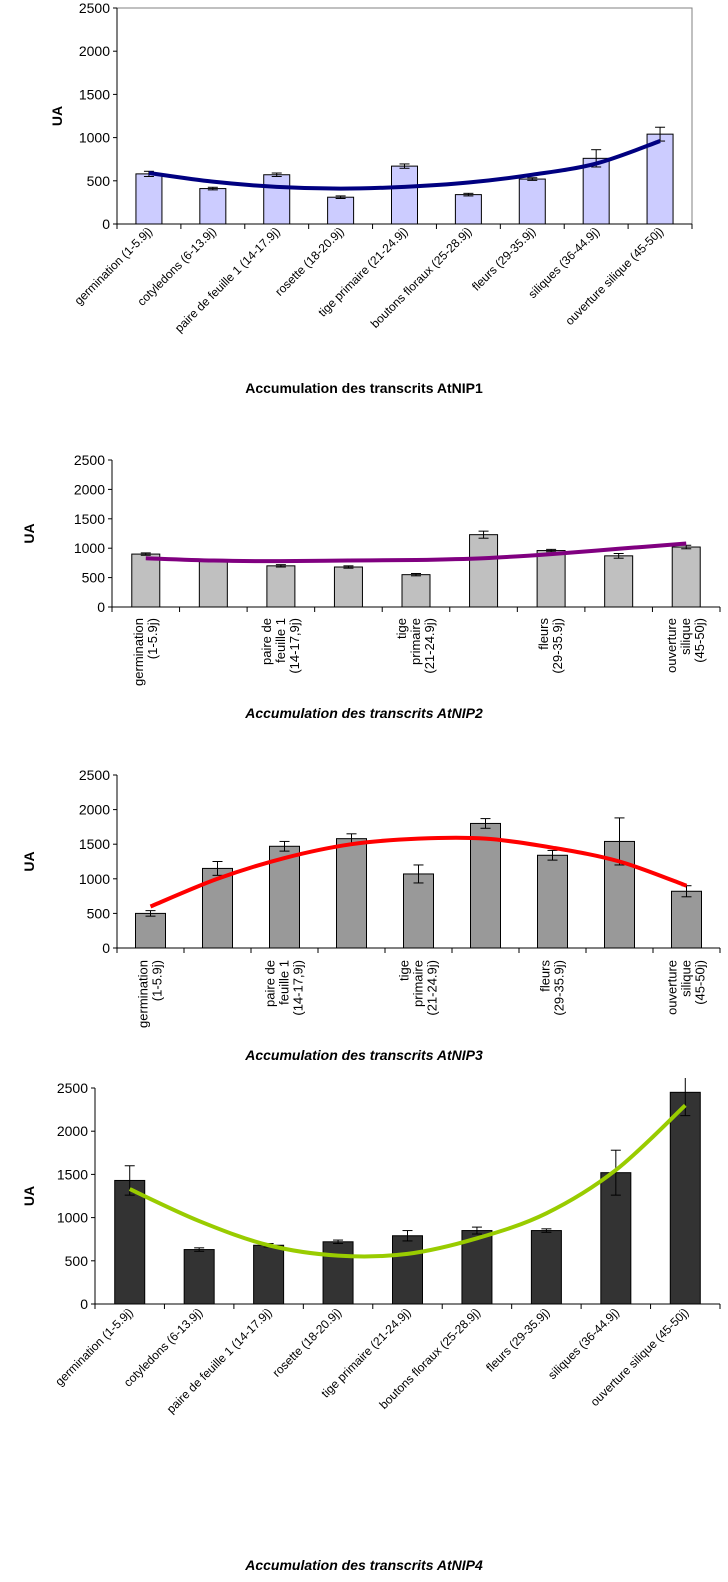 This screenshot has width=728, height=1582. Describe the element at coordinates (227, 279) in the screenshot. I see `x-tick-label: paire de feuille 1 (14-17.9j)` at that location.